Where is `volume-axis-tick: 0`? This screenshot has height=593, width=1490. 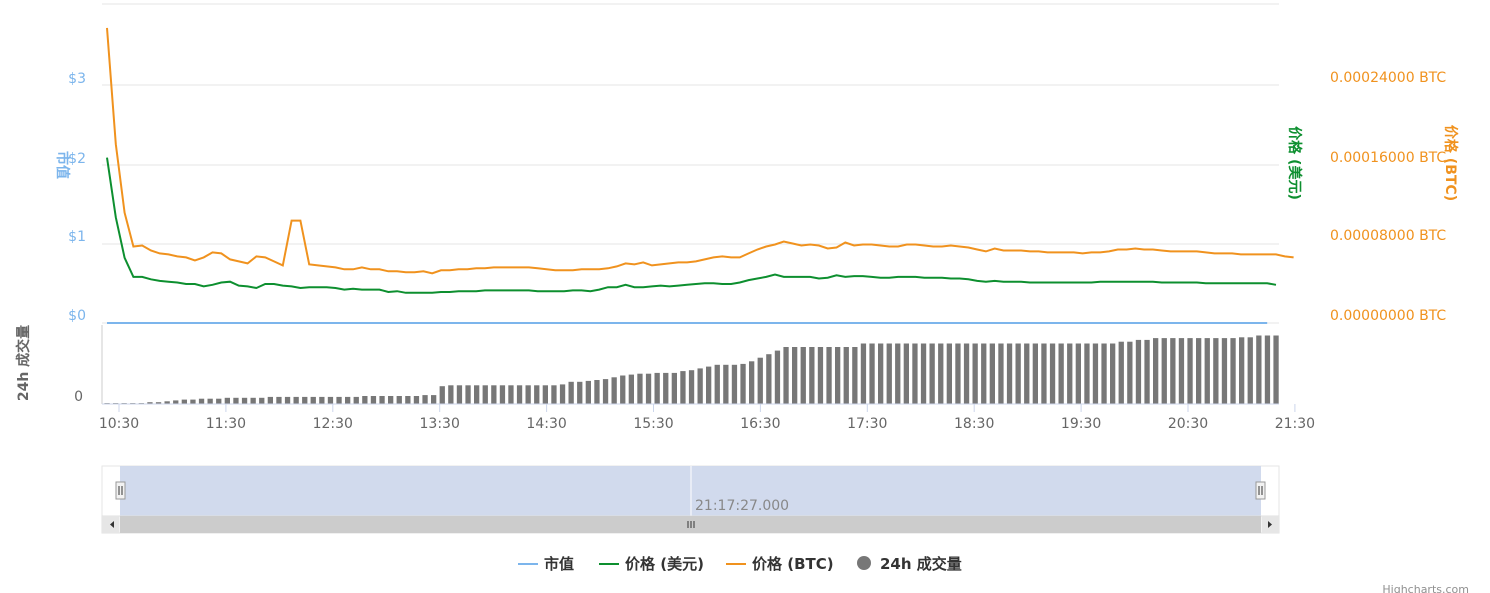 volume-axis-tick: 0 is located at coordinates (78, 397).